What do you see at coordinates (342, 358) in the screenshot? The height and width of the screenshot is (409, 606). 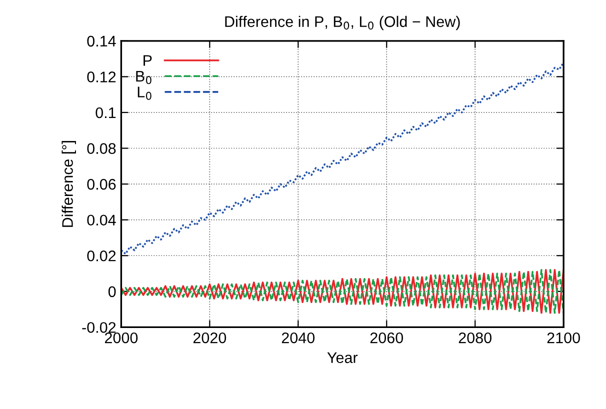 I see `x-axis-title: Year` at bounding box center [342, 358].